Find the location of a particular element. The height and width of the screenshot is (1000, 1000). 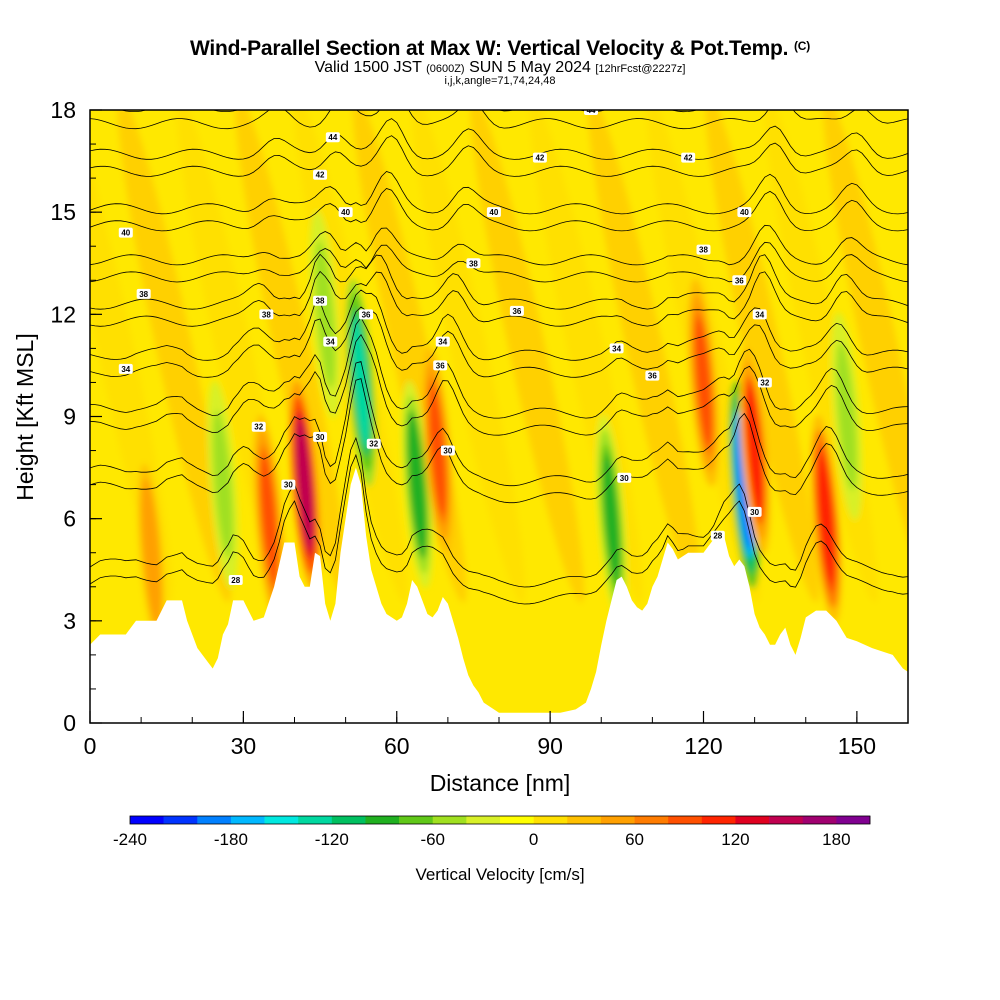

y-axis: 0 3 6 9 12 15 18 is located at coordinates (76, 416).